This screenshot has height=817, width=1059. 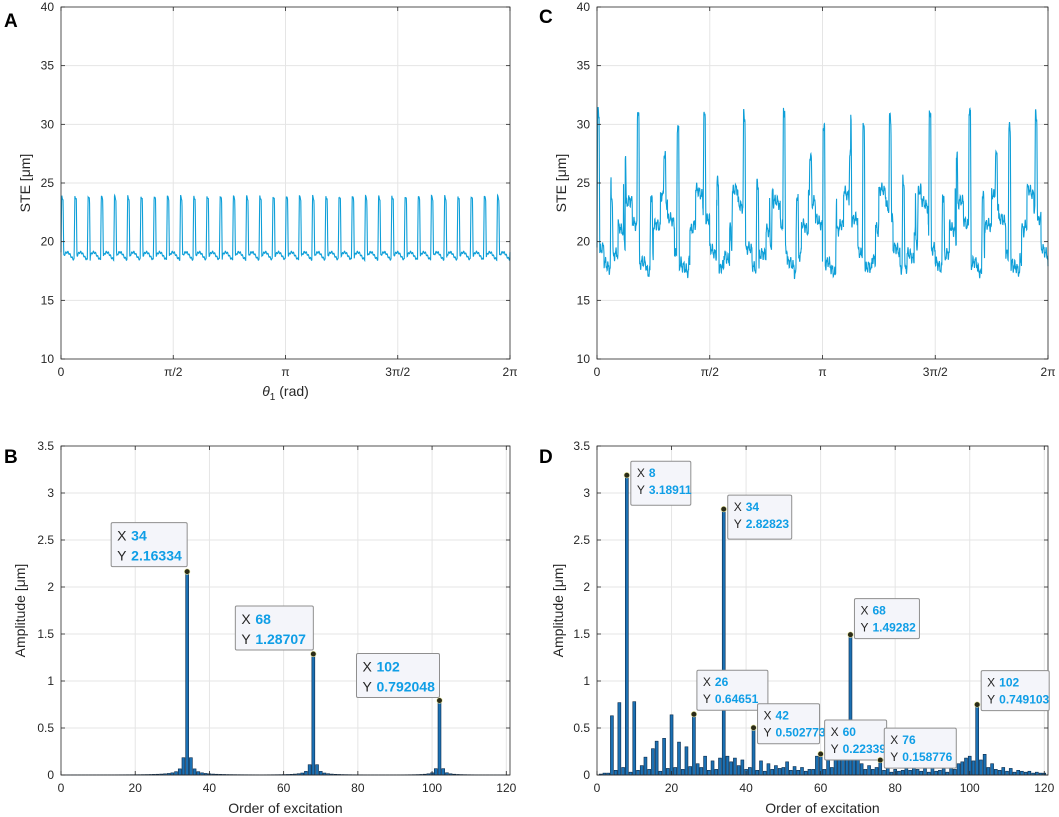 I want to click on B-ytick-label-3: 1.5, so click(x=45, y=634).